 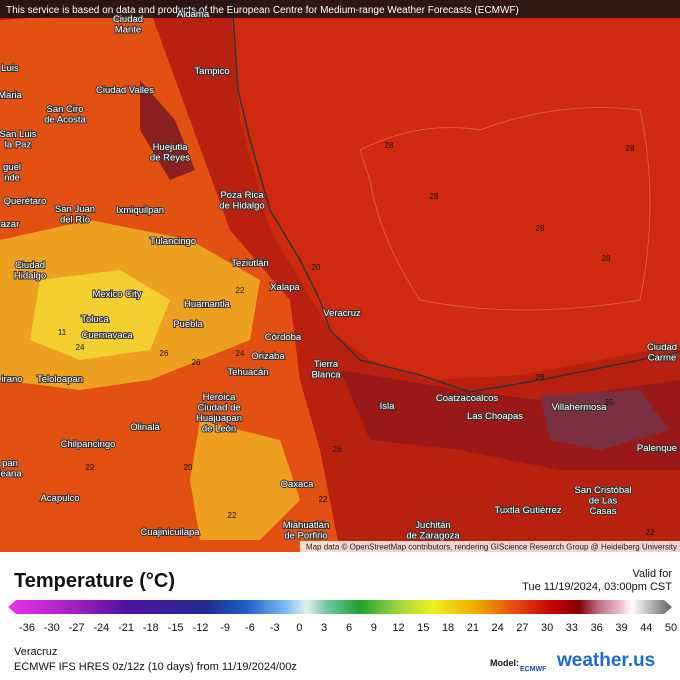 I want to click on city-label: Casas, so click(x=603, y=511).